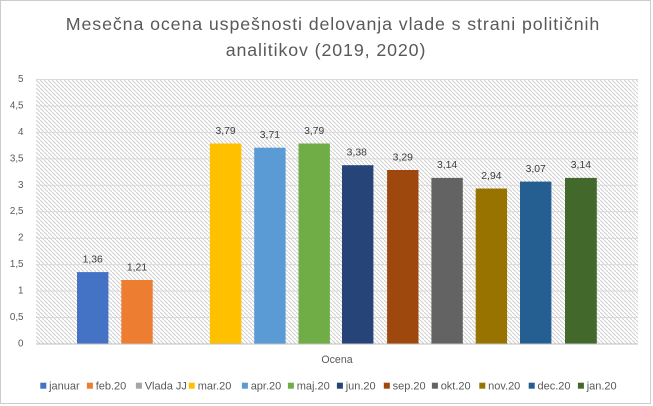  Describe the element at coordinates (21, 185) in the screenshot. I see `svg-text: 3` at that location.